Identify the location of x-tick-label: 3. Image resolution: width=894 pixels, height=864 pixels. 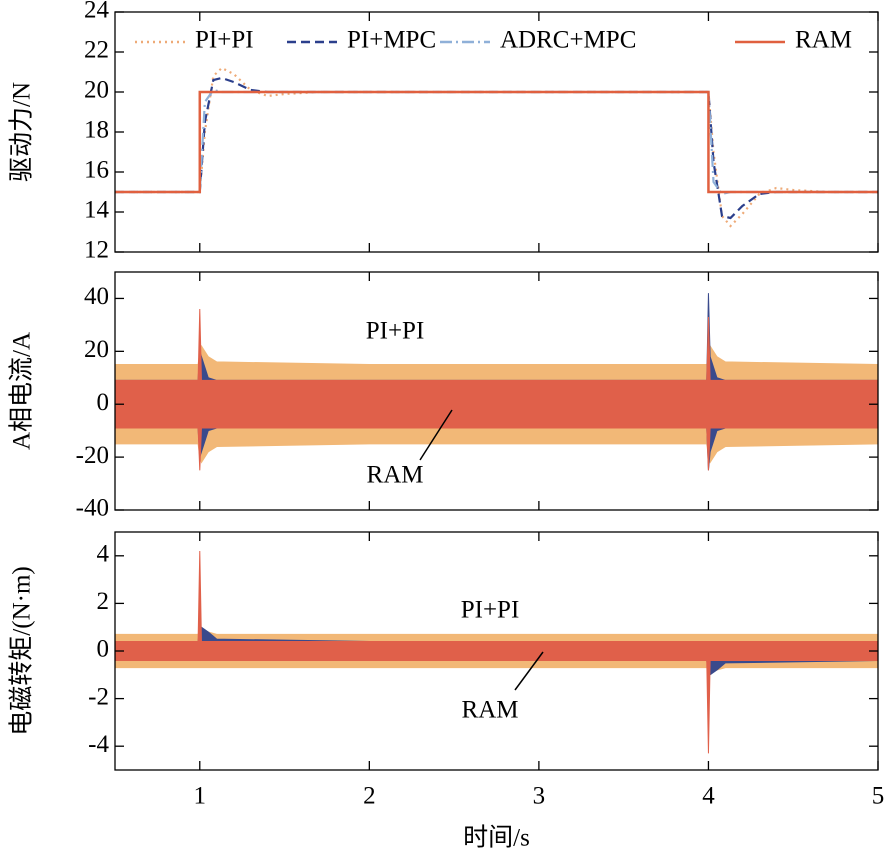
(539, 796).